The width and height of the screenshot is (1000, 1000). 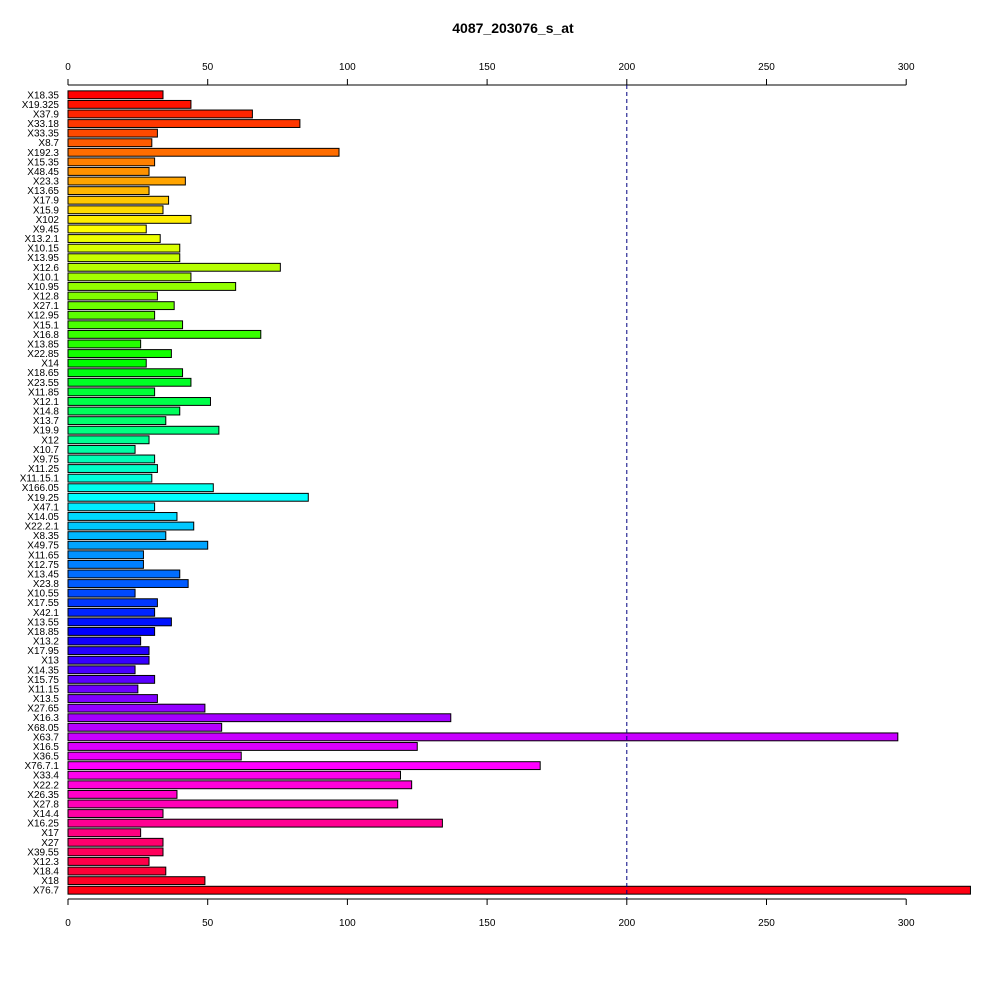 What do you see at coordinates (68, 67) in the screenshot?
I see `top-axis-tick-label: 0` at bounding box center [68, 67].